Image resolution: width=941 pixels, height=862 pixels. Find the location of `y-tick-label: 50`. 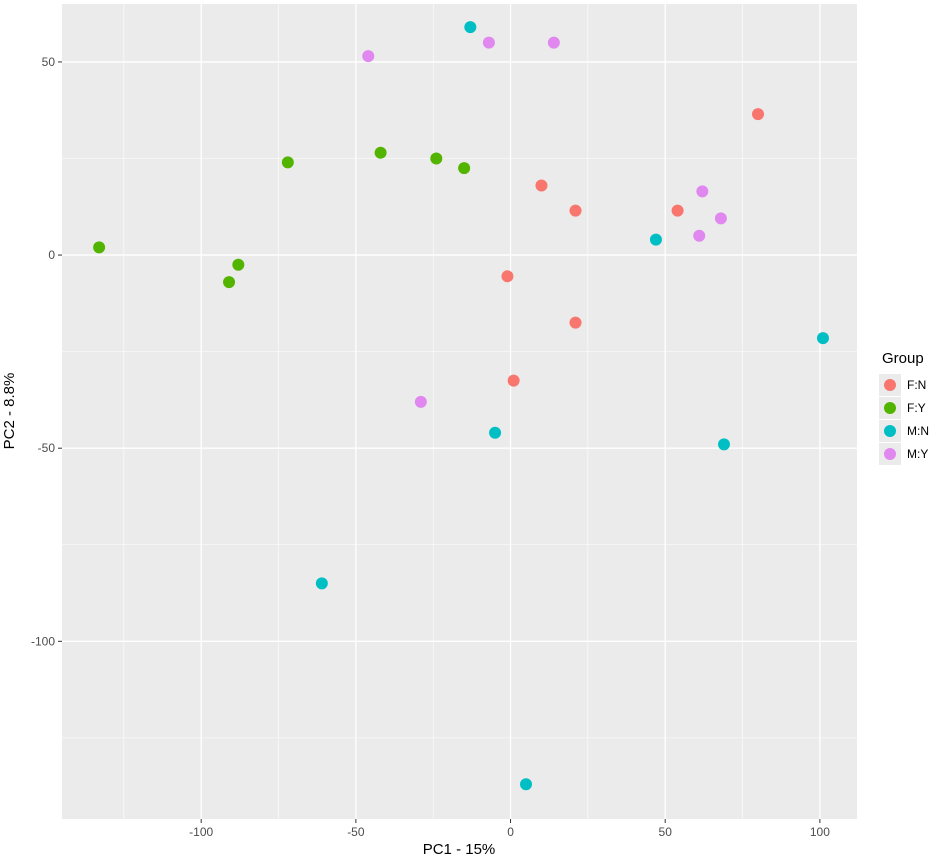

y-tick-label: 50 is located at coordinates (49, 62).